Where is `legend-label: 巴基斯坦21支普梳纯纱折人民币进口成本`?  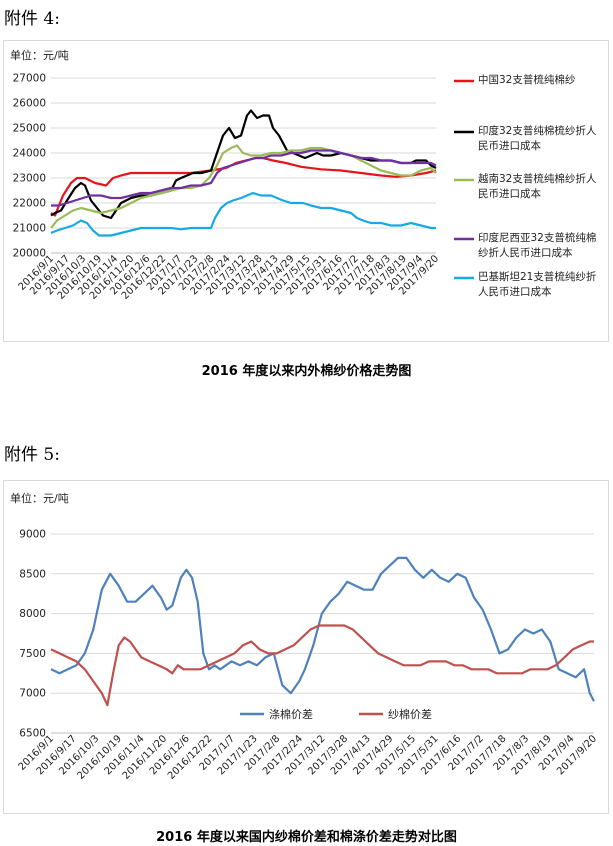
legend-label: 巴基斯坦21支普梳纯纱折人民币进口成本 is located at coordinates (537, 284).